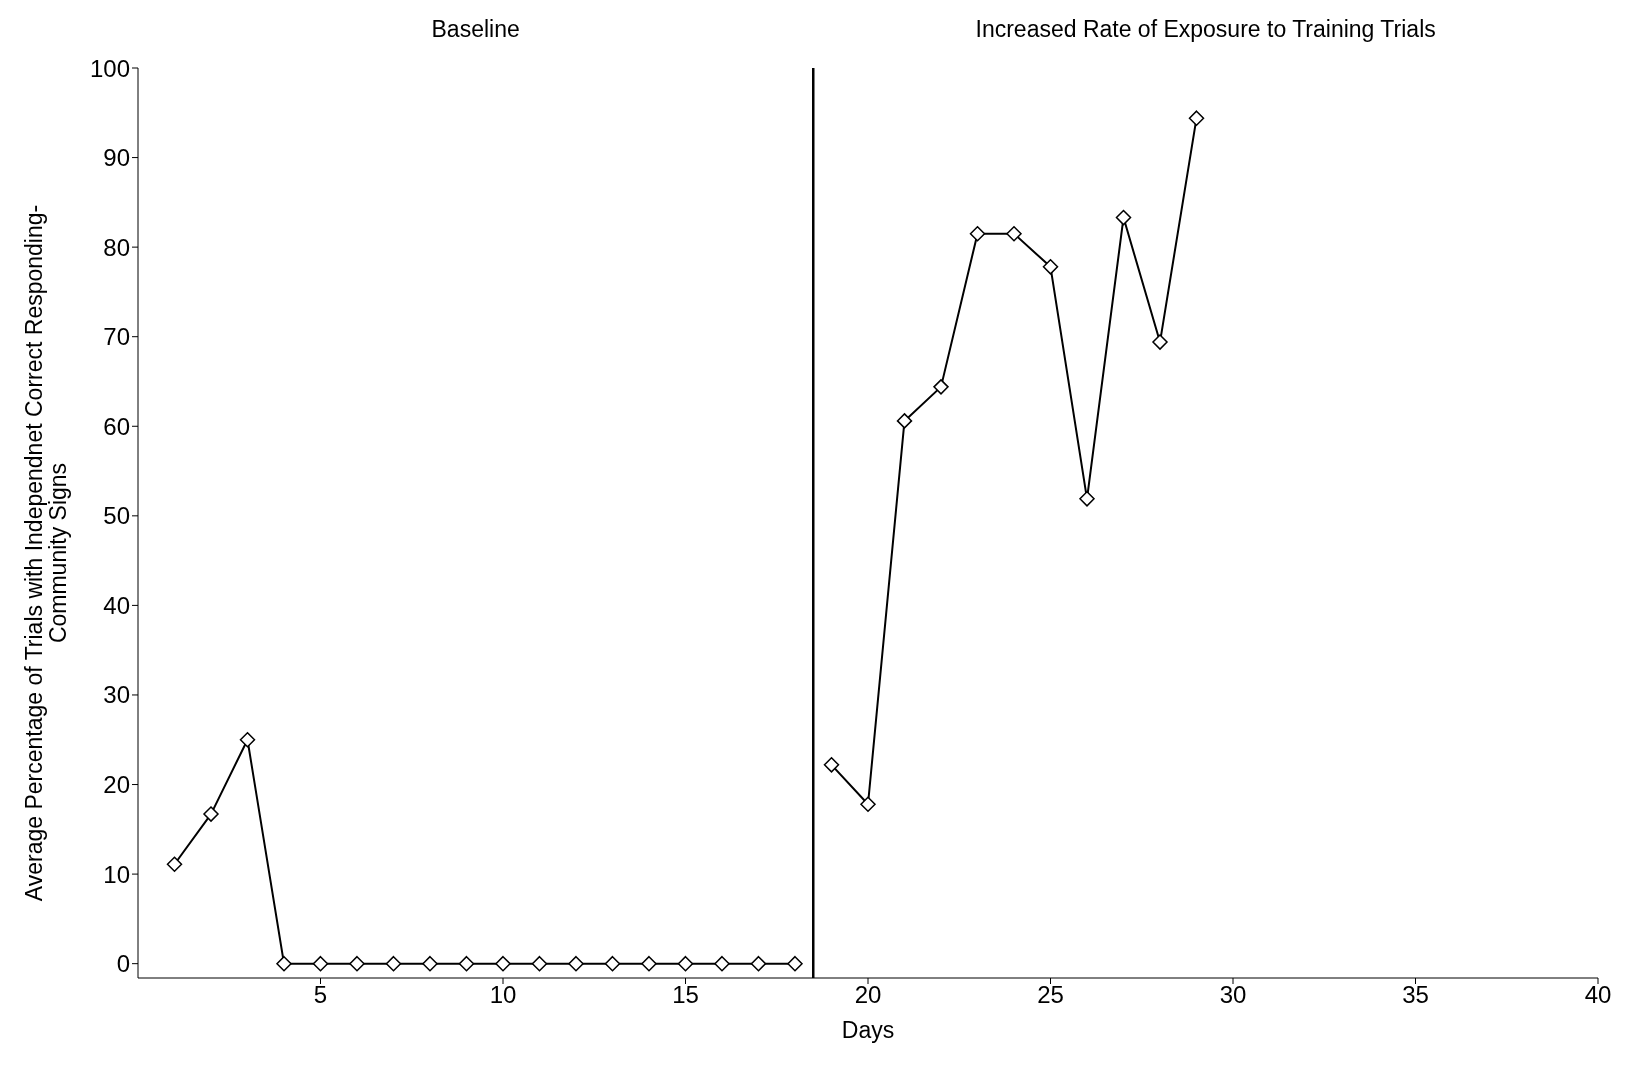 The height and width of the screenshot is (1078, 1648). Describe the element at coordinates (109, 68) in the screenshot. I see `y-tick-label: 100` at that location.